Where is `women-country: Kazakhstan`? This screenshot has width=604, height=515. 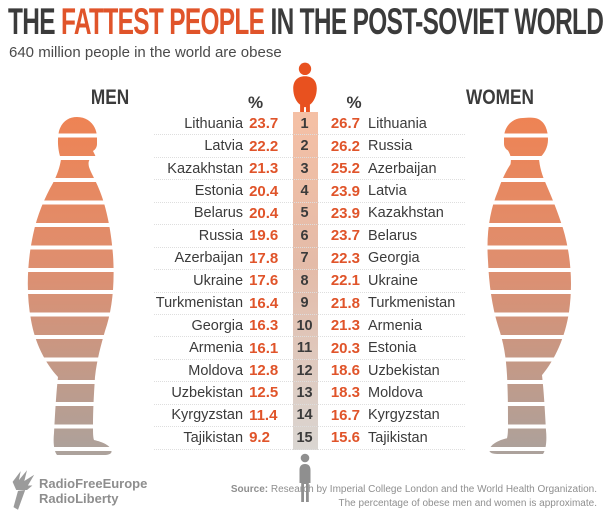 women-country: Kazakhstan is located at coordinates (406, 213).